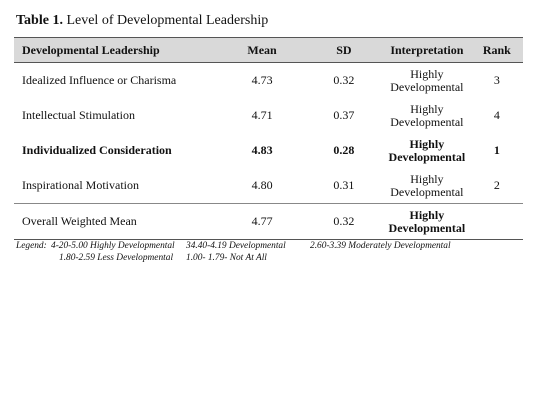  What do you see at coordinates (344, 80) in the screenshot?
I see `row-sd: 0.32` at bounding box center [344, 80].